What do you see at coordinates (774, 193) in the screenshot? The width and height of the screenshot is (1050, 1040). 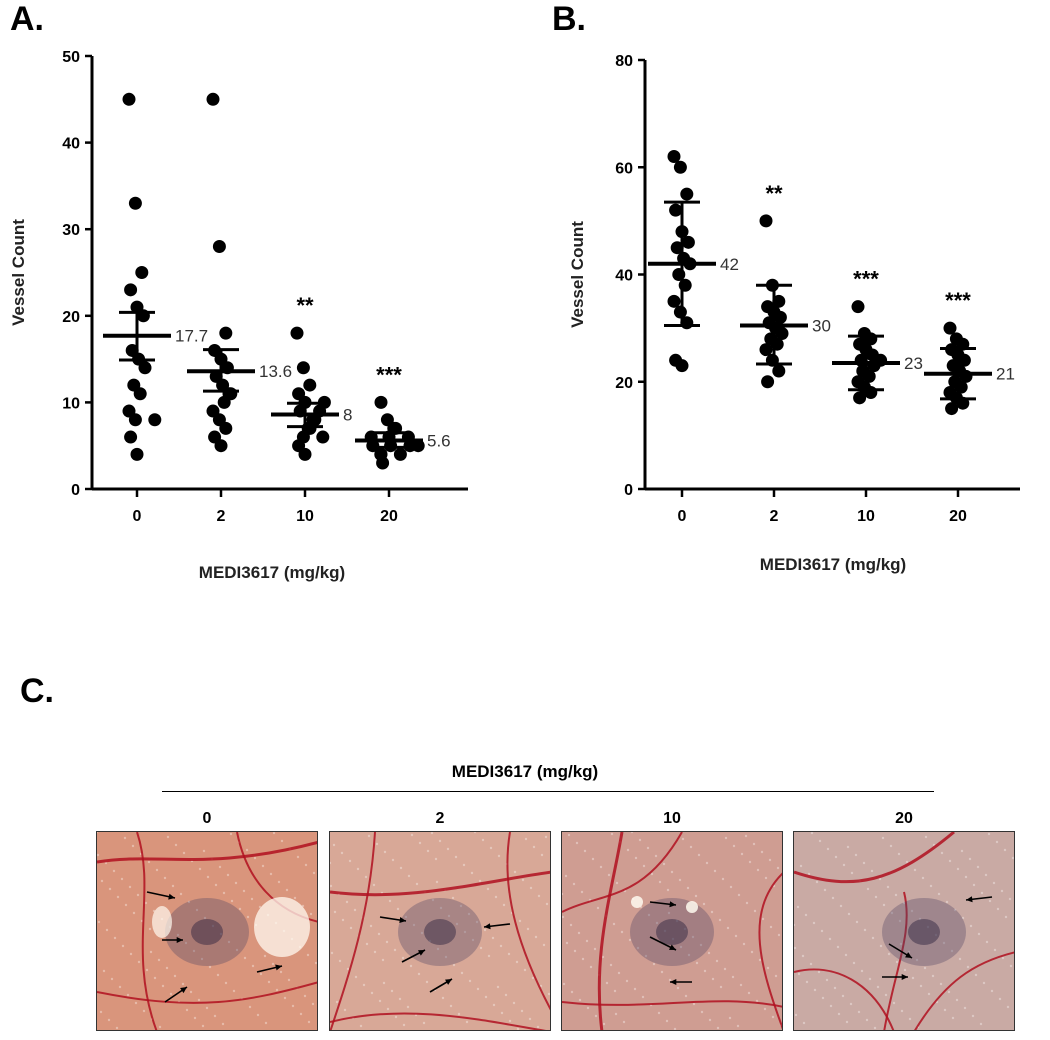 I see `chartb-significance-1: **` at bounding box center [774, 193].